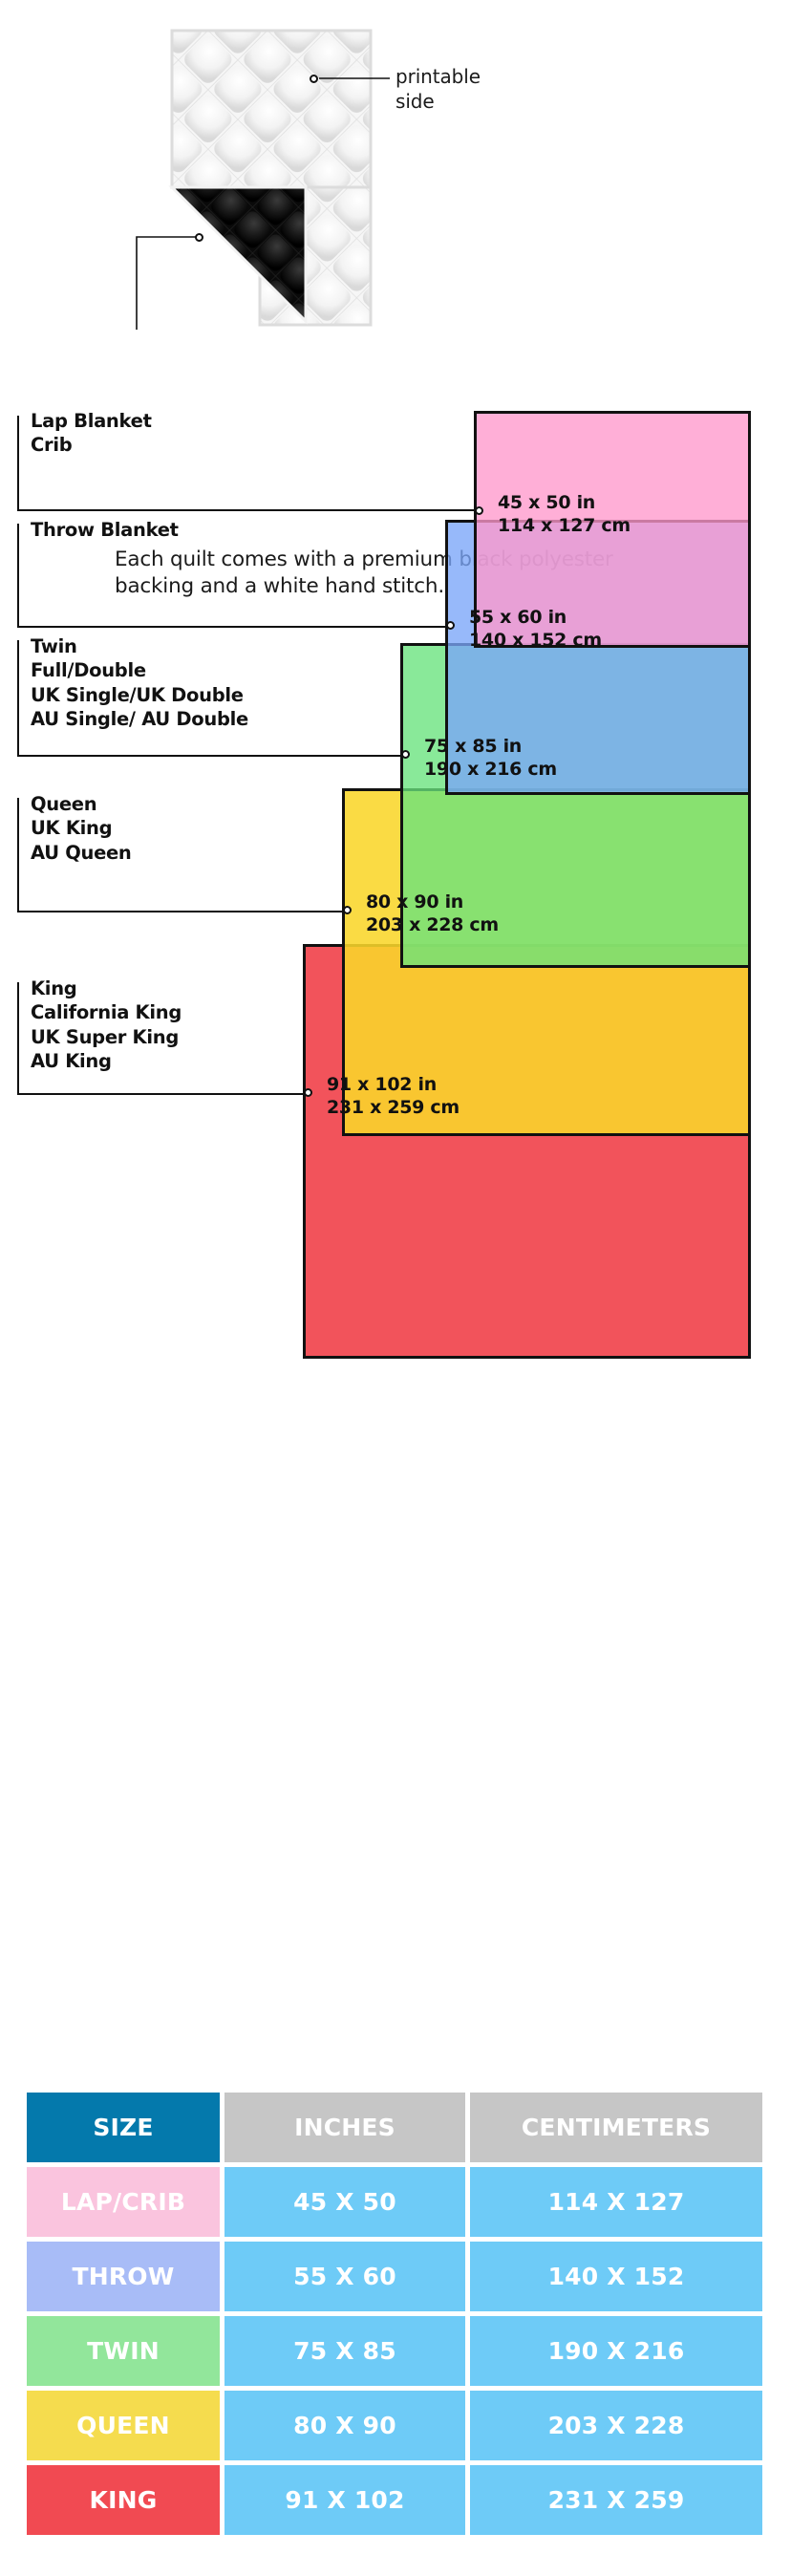  Describe the element at coordinates (64, 804) in the screenshot. I see `size-name: Queen` at that location.